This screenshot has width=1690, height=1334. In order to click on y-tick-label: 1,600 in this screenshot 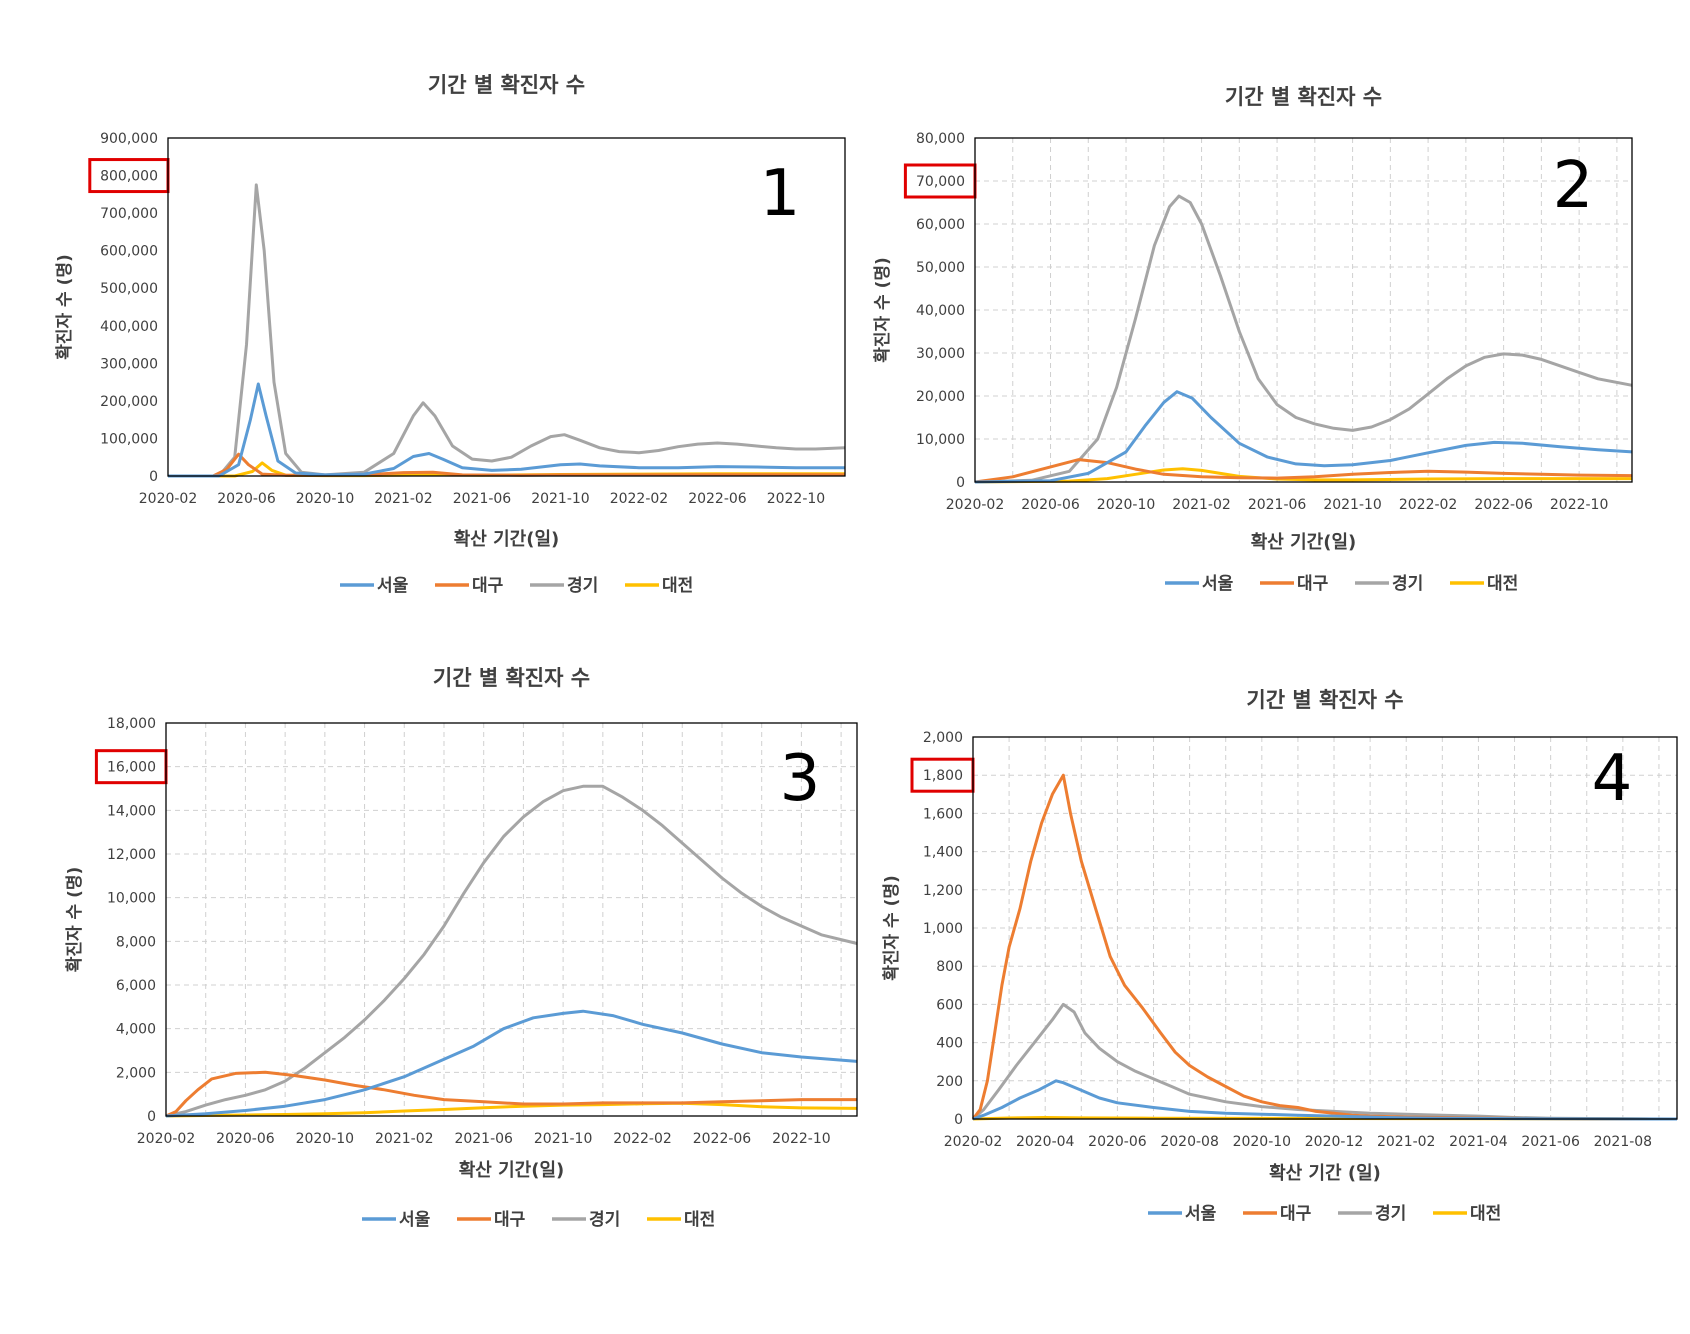, I will do `click(943, 814)`.